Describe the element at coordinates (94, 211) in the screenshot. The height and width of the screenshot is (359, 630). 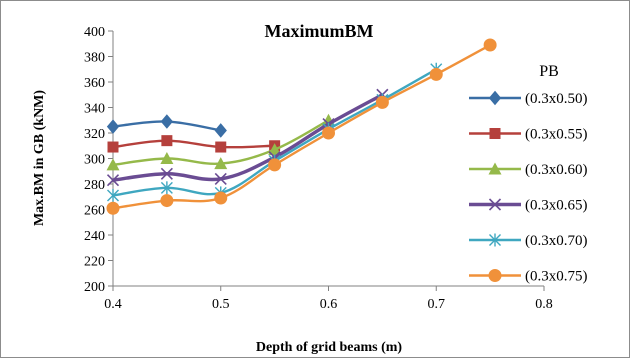
I see `y-tick-label: 260` at that location.